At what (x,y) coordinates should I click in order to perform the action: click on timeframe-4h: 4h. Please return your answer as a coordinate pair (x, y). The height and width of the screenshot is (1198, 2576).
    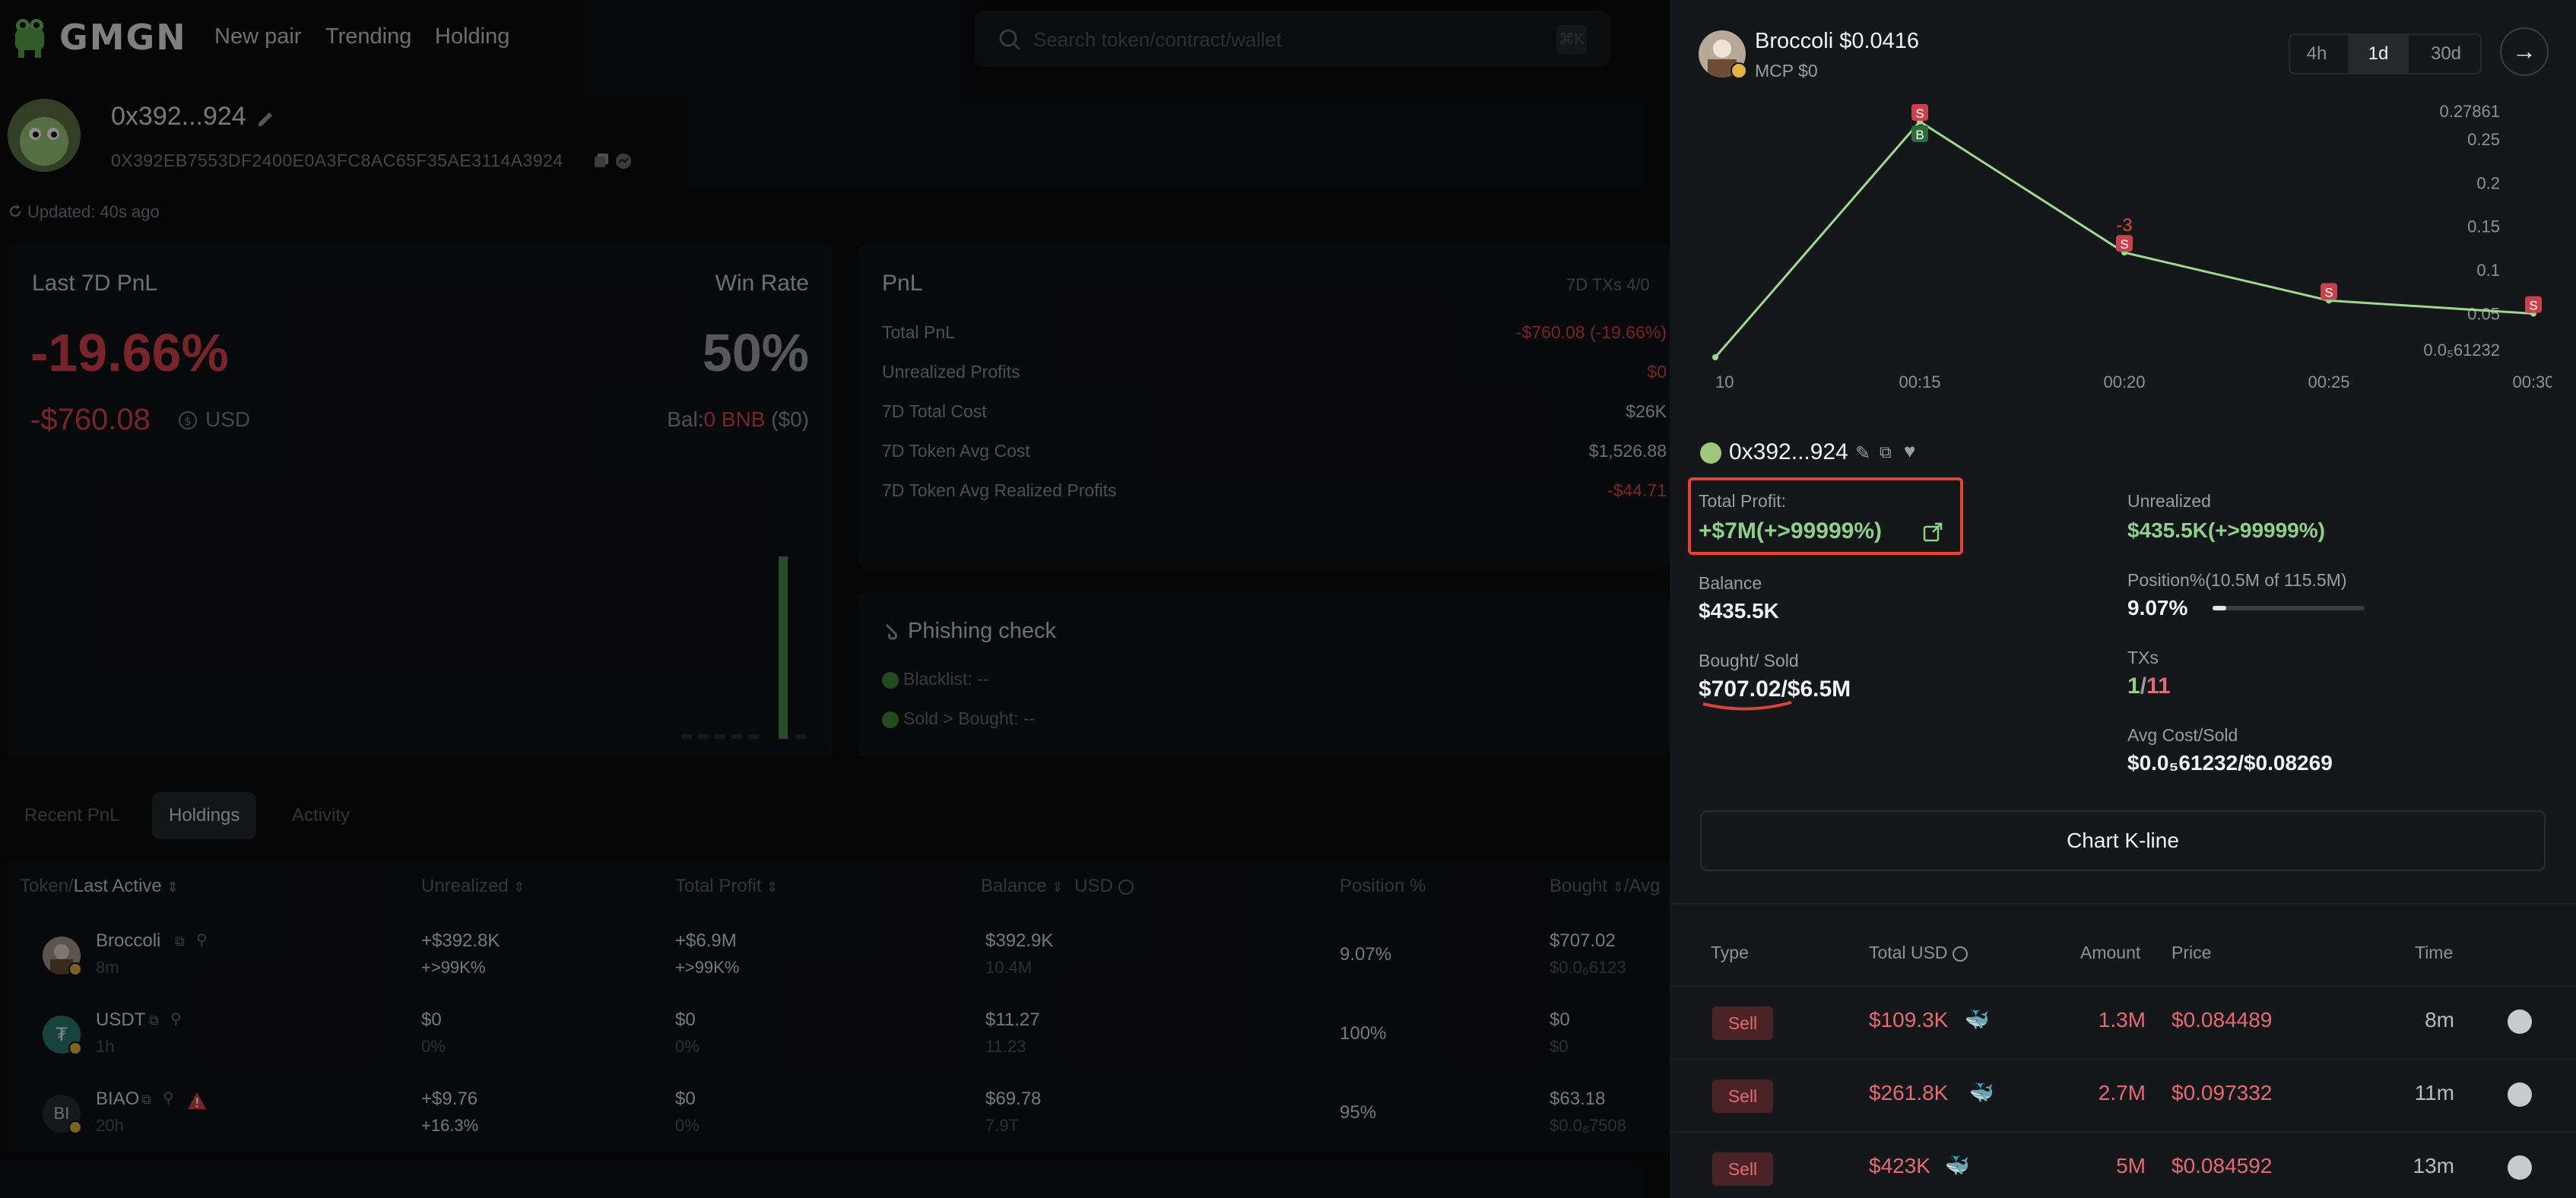
    Looking at the image, I should click on (2317, 54).